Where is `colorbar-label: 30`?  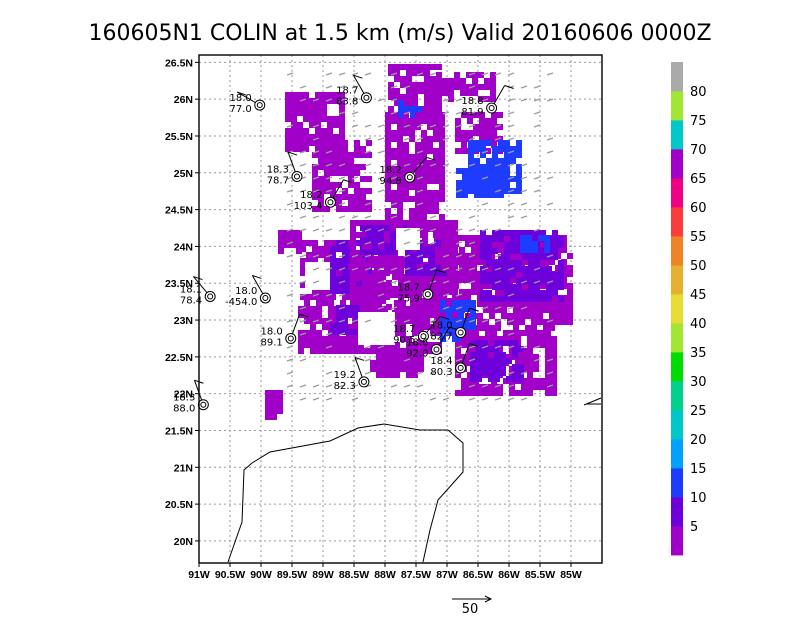
colorbar-label: 30 is located at coordinates (698, 382).